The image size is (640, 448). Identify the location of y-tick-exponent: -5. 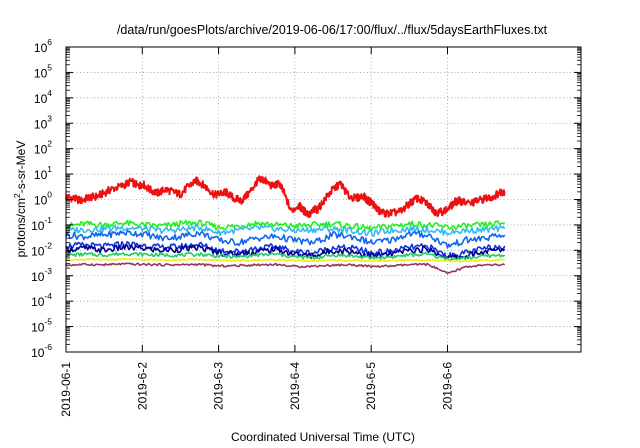
(48, 322).